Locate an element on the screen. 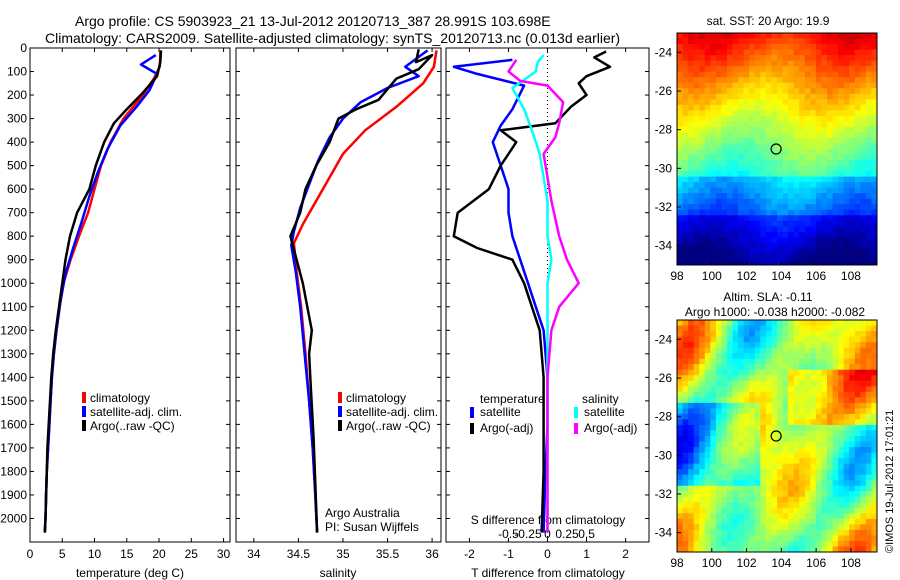  ytick-label: 500 is located at coordinates (17, 166).